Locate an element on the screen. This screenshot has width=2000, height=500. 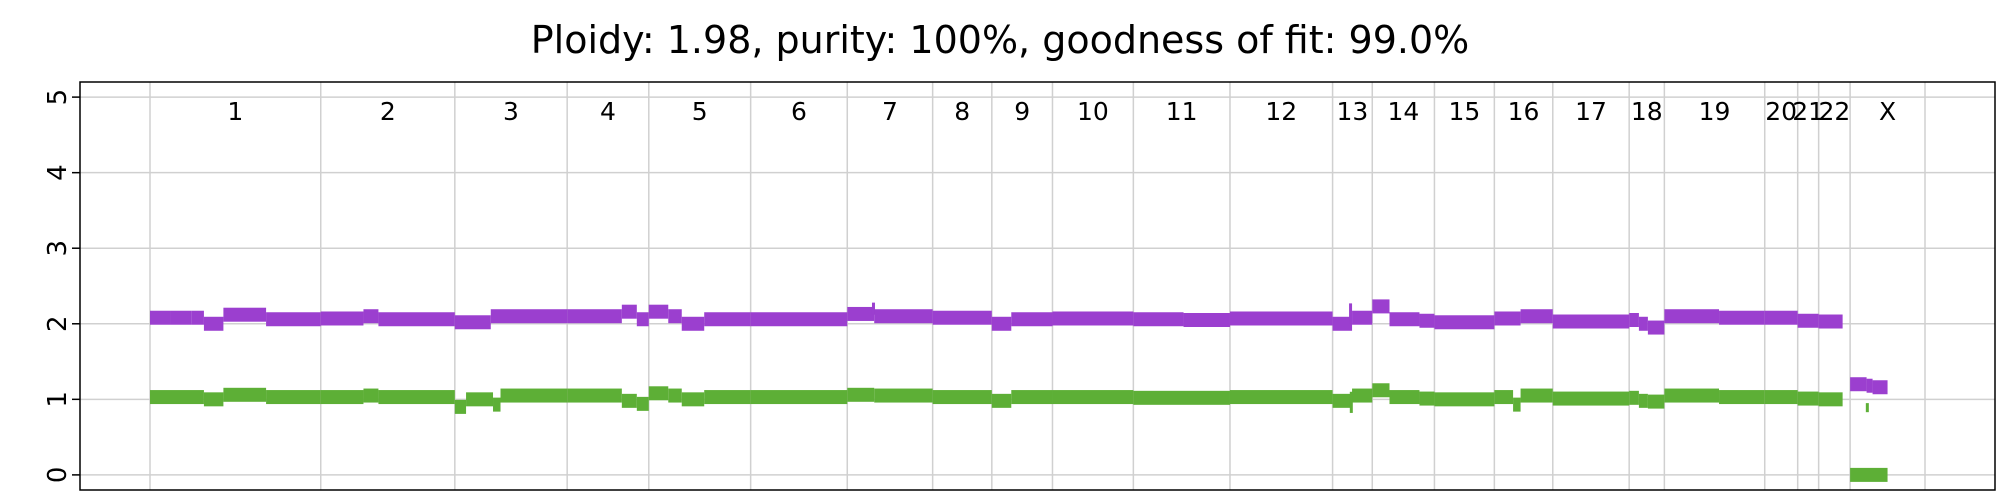
chromosome-label: 12 is located at coordinates (1281, 111).